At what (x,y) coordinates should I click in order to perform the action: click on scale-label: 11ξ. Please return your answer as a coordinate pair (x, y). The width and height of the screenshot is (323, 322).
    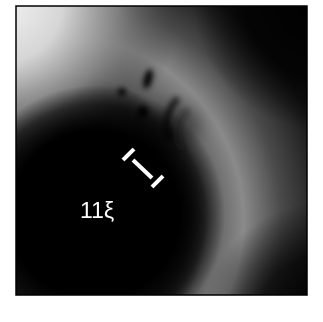
    Looking at the image, I should click on (97, 210).